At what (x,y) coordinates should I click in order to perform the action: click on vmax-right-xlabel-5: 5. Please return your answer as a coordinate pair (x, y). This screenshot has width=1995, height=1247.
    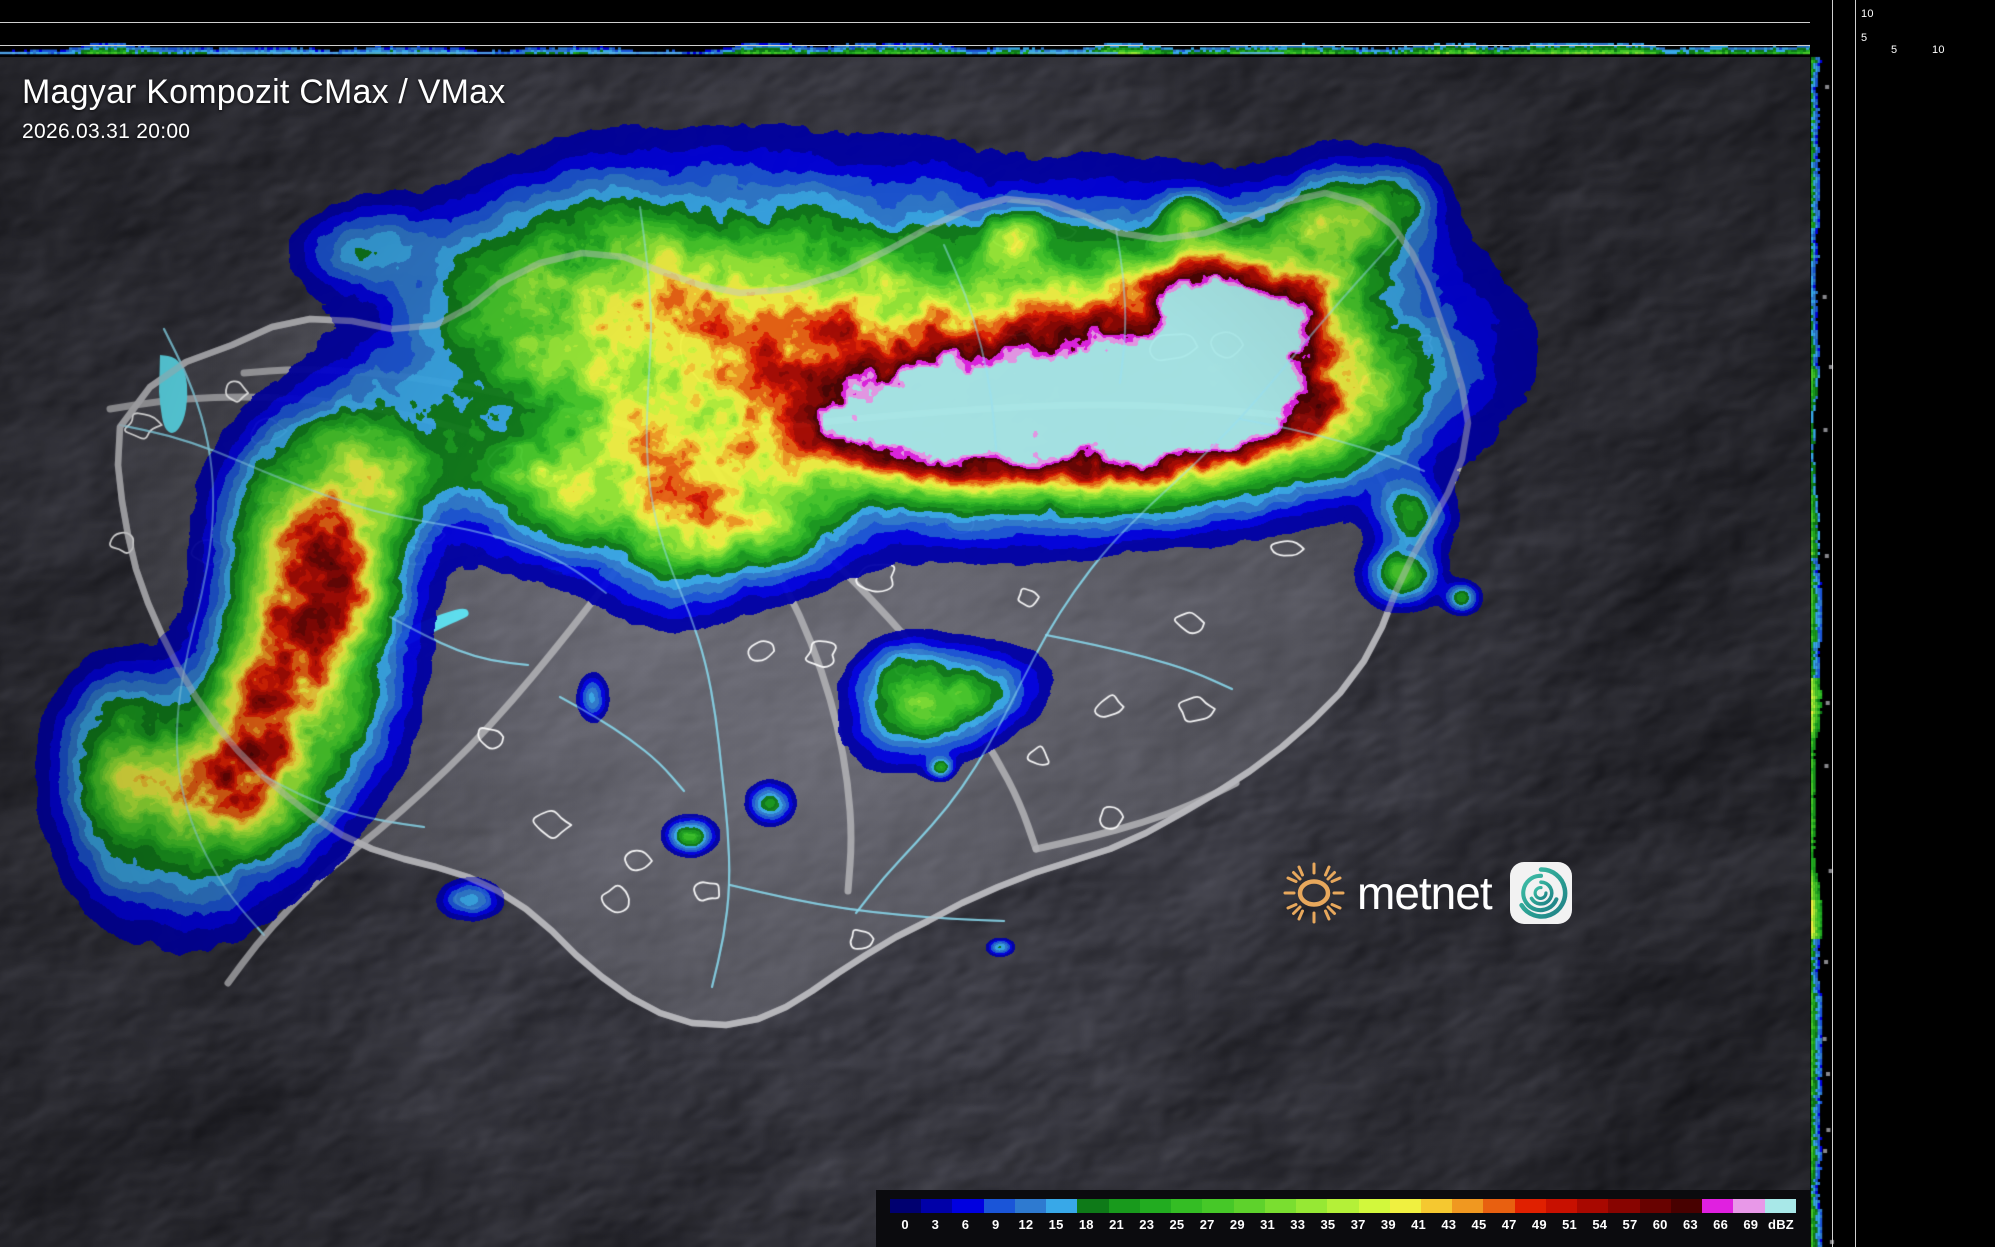
    Looking at the image, I should click on (1894, 50).